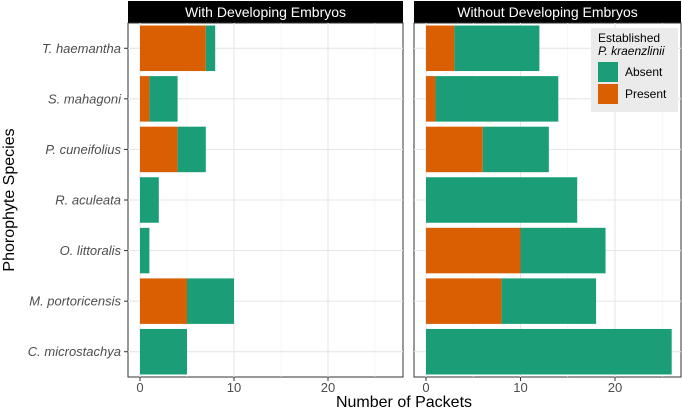  I want to click on y-tick-label: T. haemantha, so click(81, 48).